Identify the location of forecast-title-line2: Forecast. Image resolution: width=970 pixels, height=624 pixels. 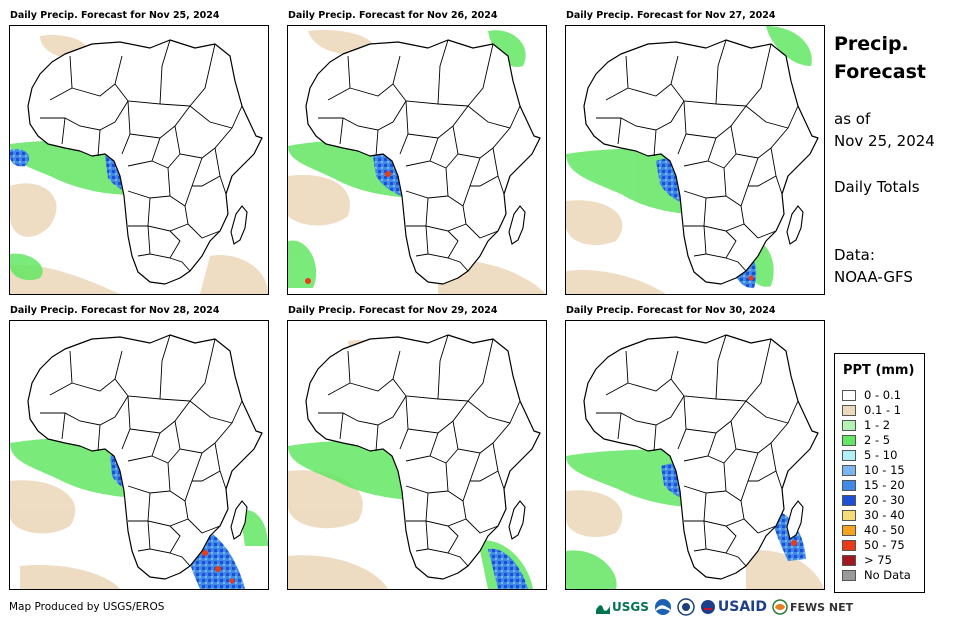
(880, 72).